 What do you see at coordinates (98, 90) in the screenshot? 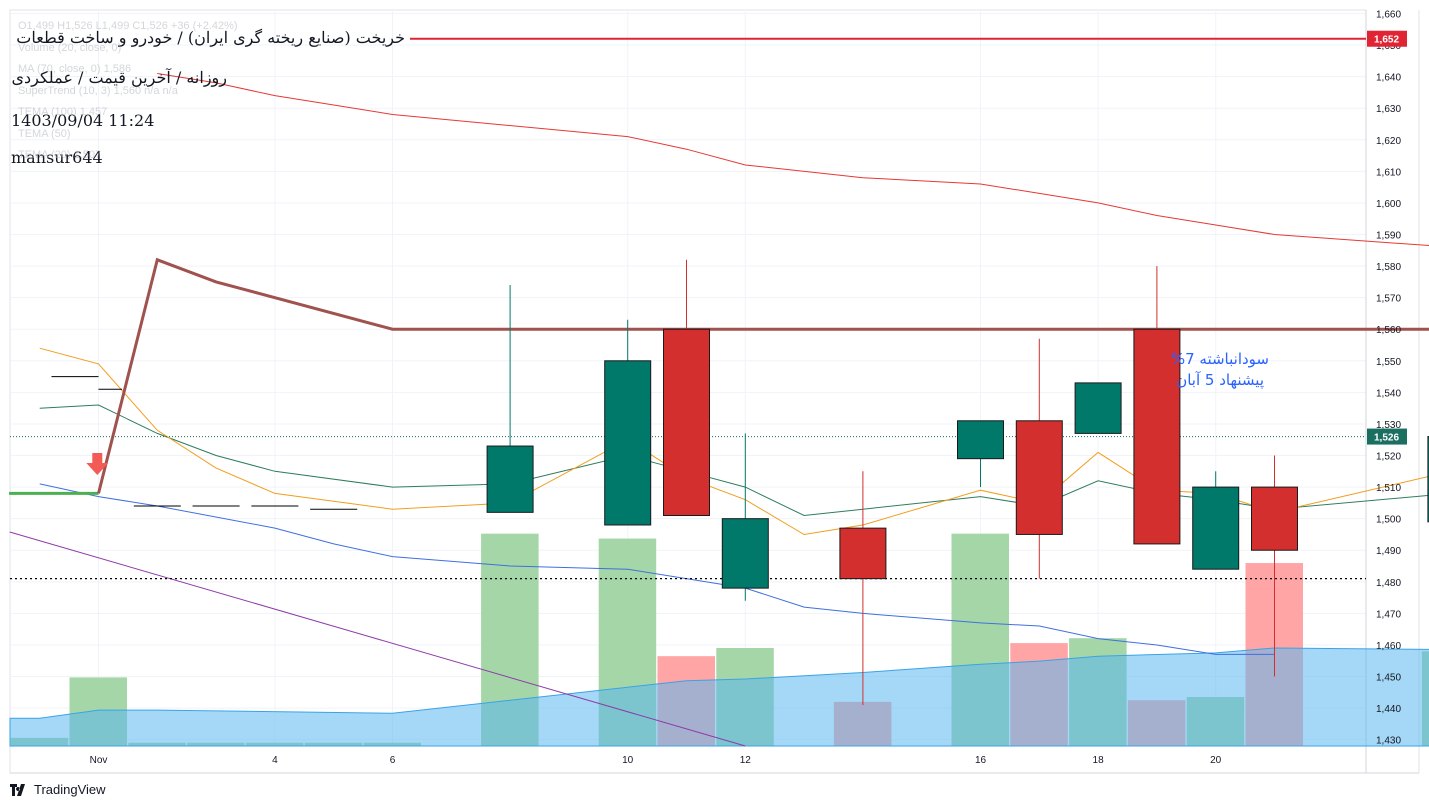
I see `legend-supertrend: SuperTrend (10, 3) 1,560 n/a n/a` at bounding box center [98, 90].